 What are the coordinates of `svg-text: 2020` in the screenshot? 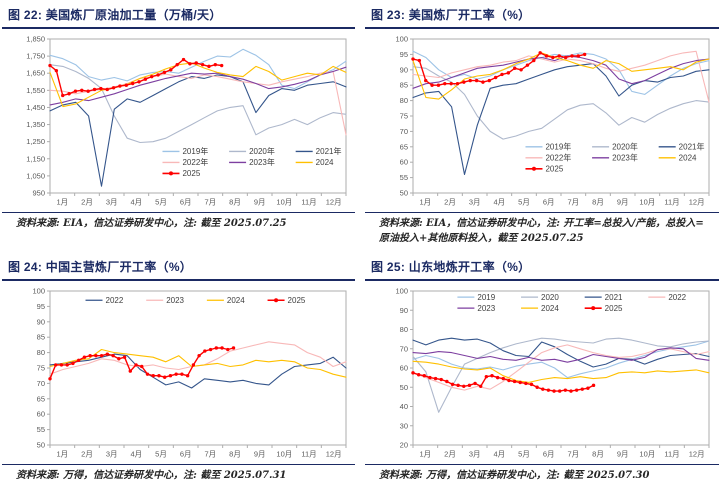 It's located at (550, 297).